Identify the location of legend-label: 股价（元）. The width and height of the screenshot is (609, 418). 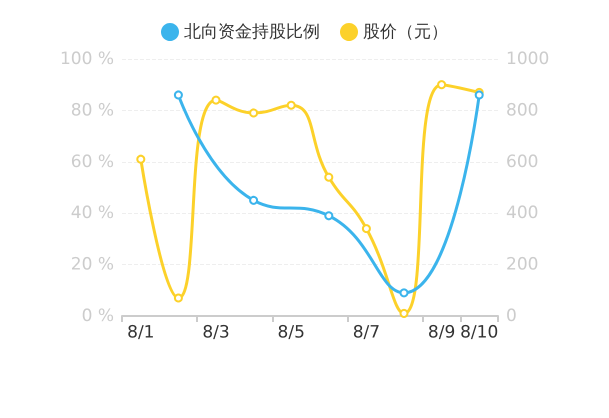
(405, 32).